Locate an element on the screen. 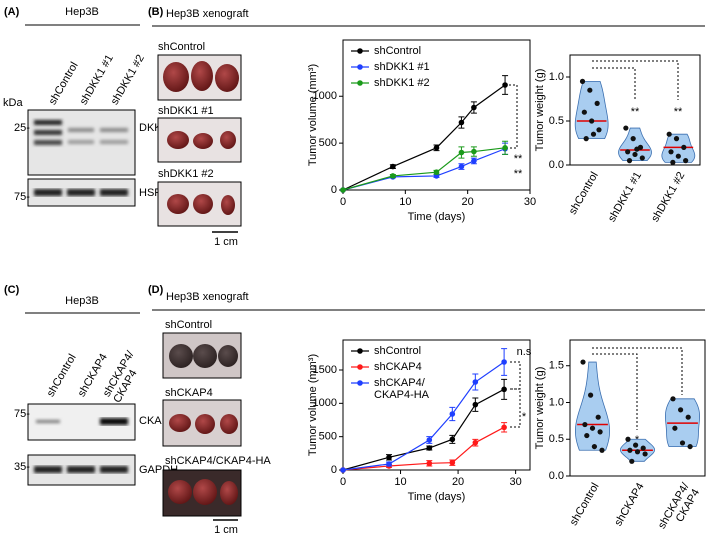 This screenshot has height=538, width=709. annotation: * is located at coordinates (524, 417).